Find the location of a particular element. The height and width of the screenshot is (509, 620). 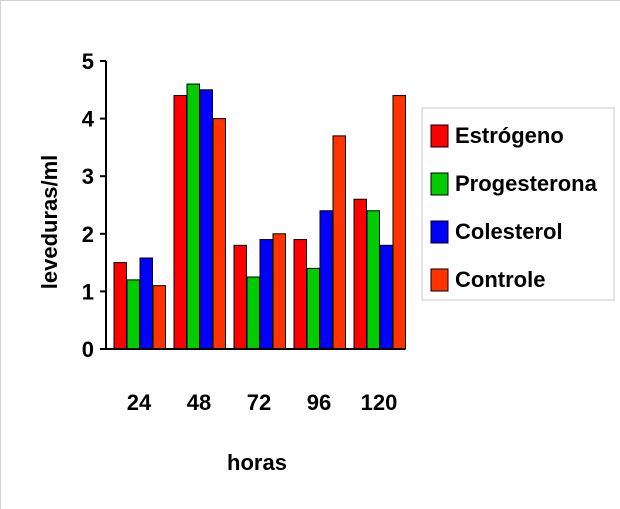

bar-estrógeno-96 is located at coordinates (300, 294).